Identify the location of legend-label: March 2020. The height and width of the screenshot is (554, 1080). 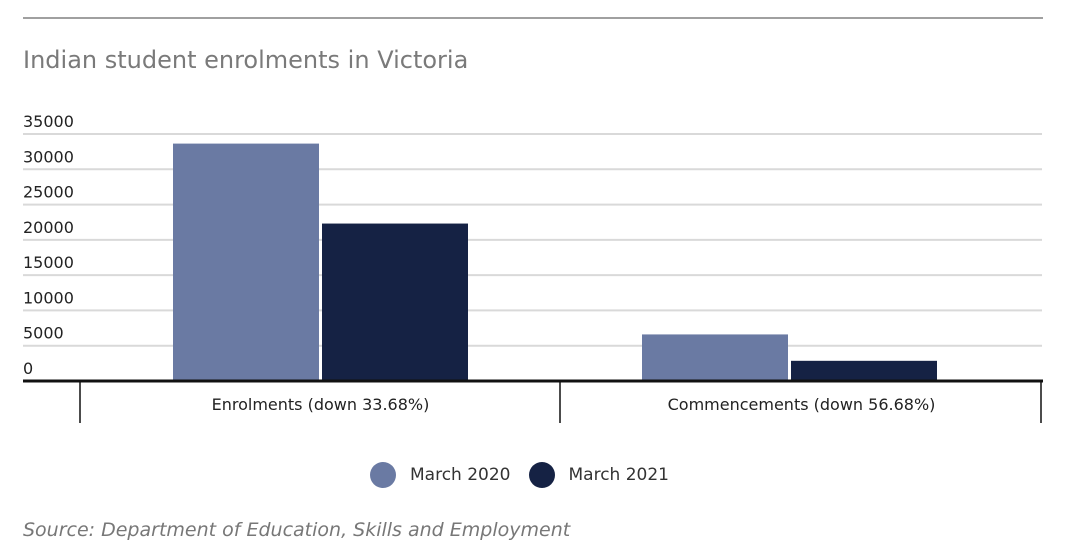
(460, 475).